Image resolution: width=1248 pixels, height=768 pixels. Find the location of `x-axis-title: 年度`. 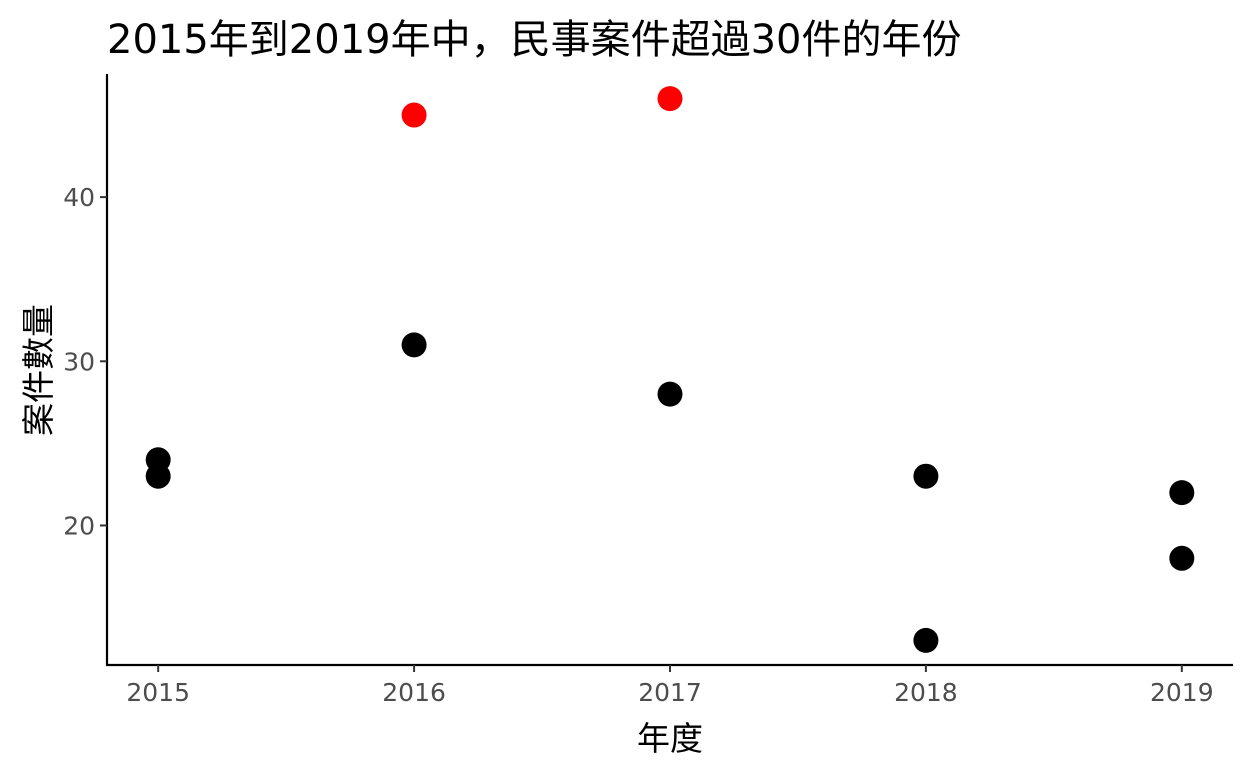

x-axis-title: 年度 is located at coordinates (670, 738).